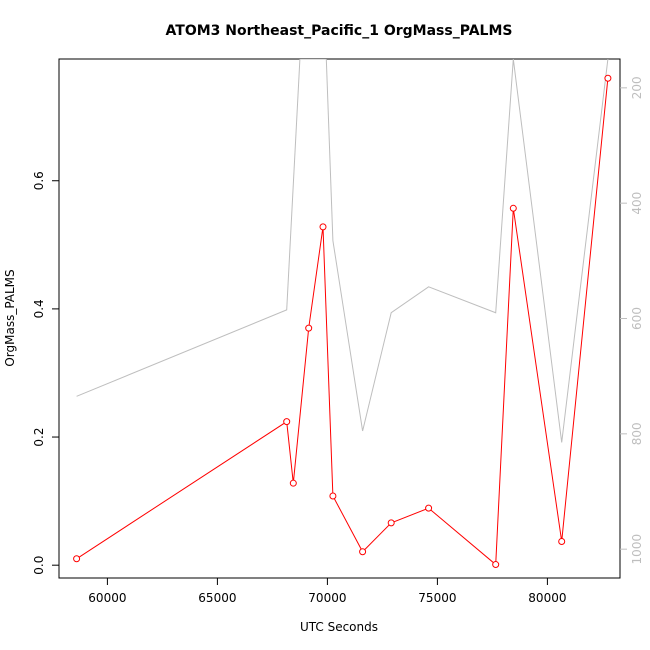  I want to click on y2-tick-label: 600, so click(637, 318).